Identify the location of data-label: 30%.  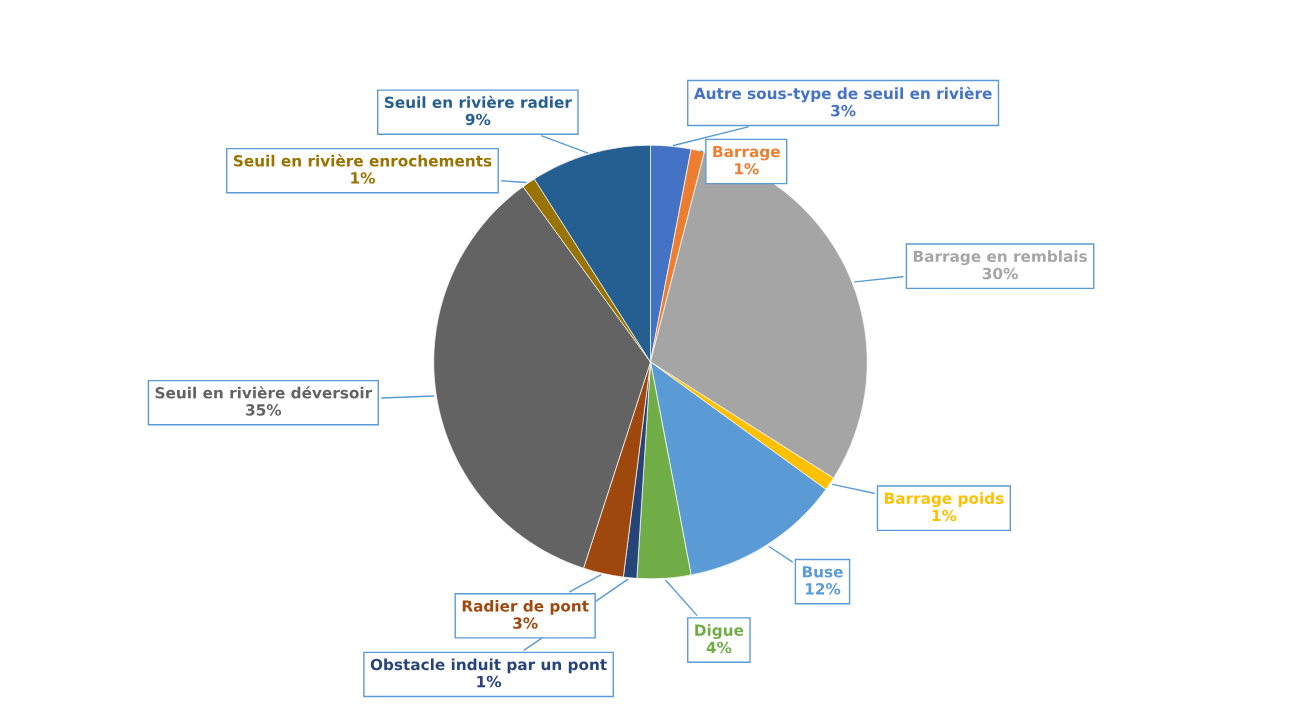
(1000, 273).